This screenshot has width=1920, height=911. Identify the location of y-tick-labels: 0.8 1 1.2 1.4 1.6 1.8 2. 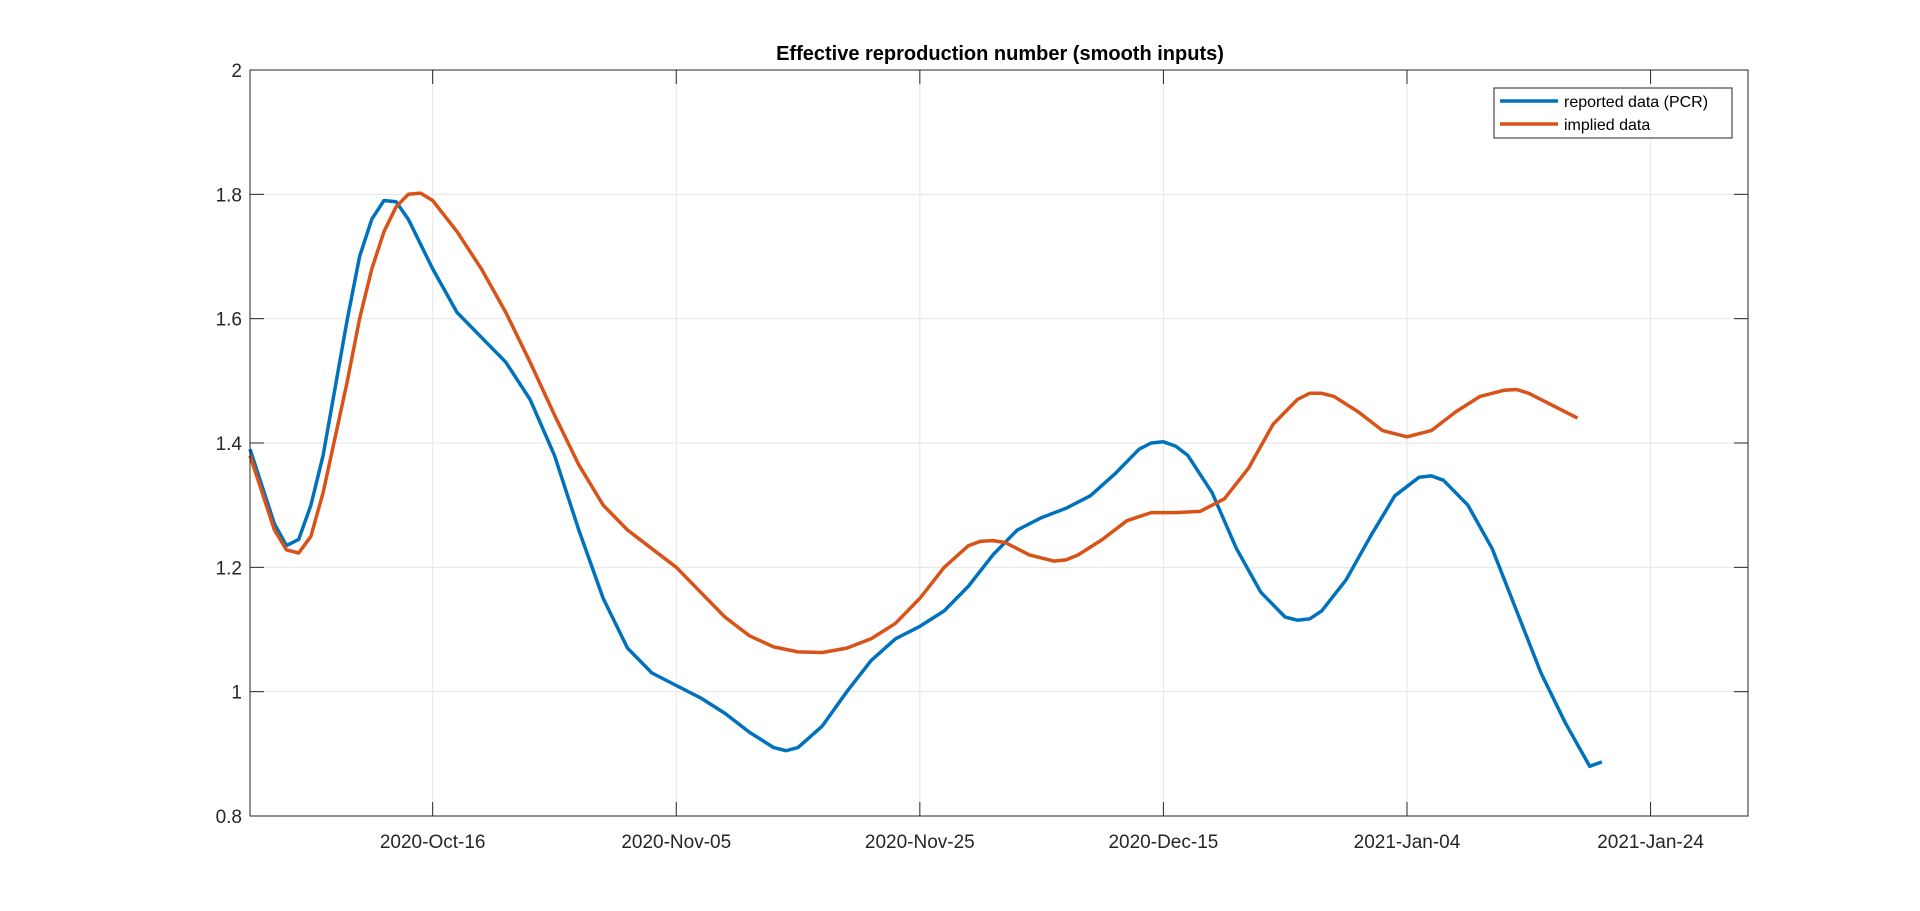
(229, 444).